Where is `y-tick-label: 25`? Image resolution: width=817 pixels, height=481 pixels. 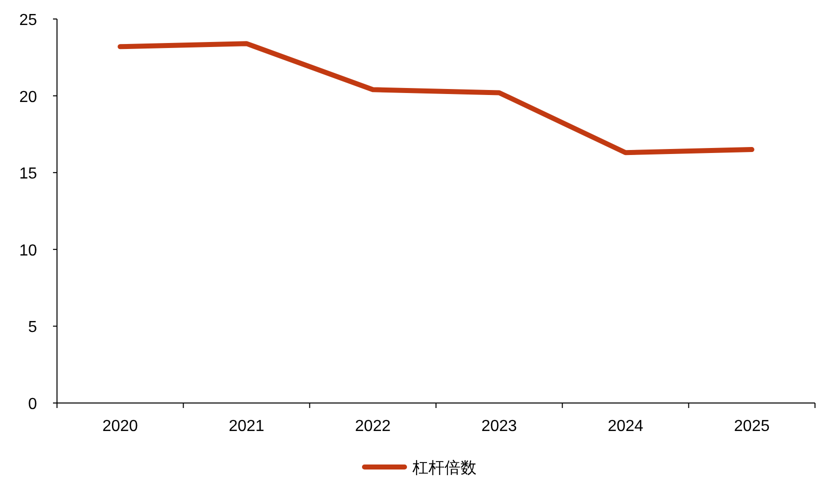 y-tick-label: 25 is located at coordinates (28, 20).